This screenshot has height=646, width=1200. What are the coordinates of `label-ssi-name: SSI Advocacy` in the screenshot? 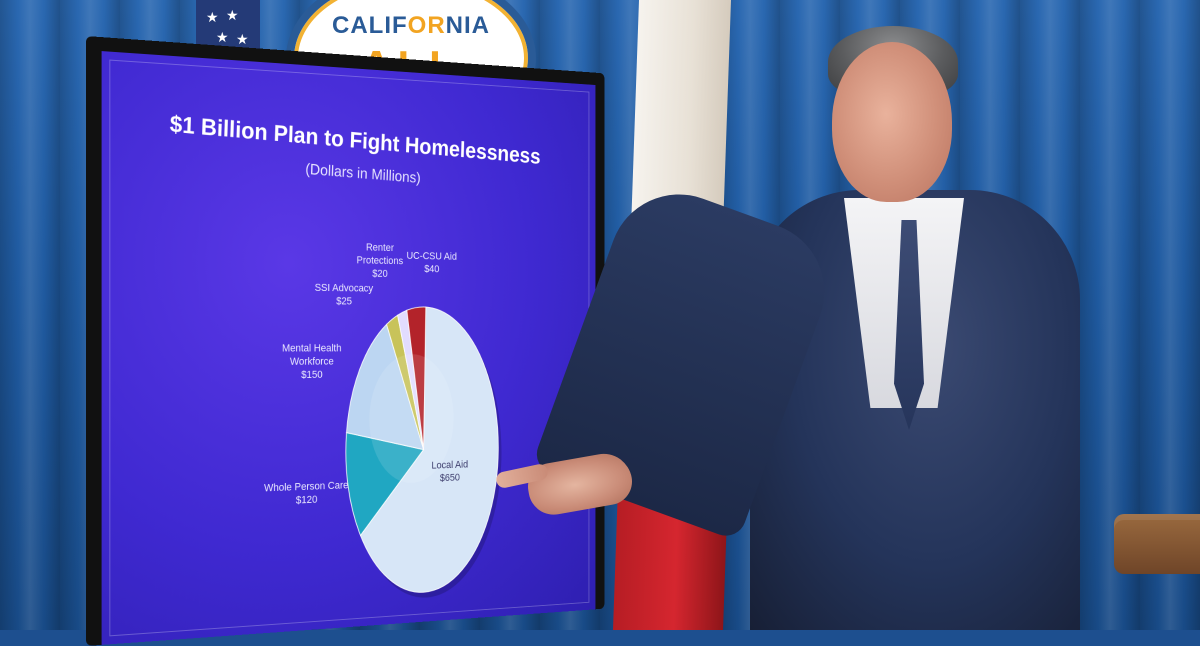 It's located at (344, 288).